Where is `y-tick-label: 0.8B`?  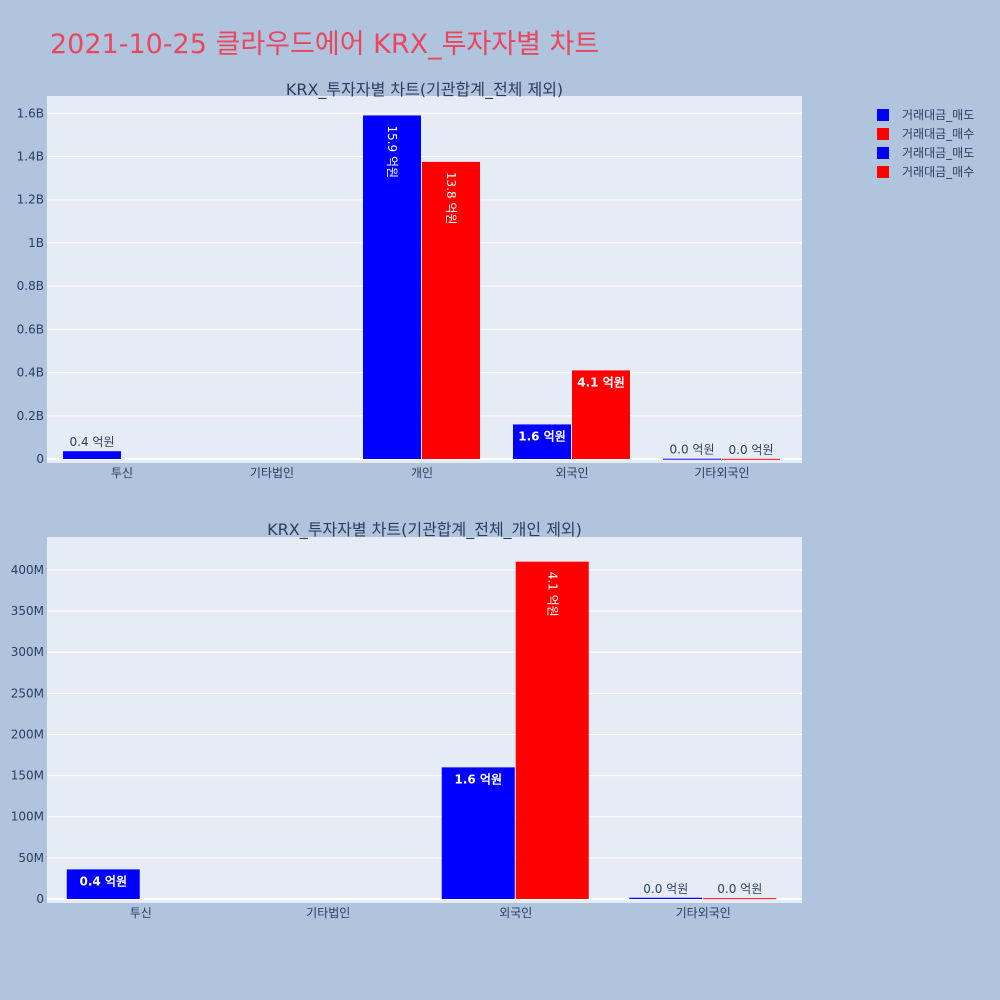
y-tick-label: 0.8B is located at coordinates (30, 286).